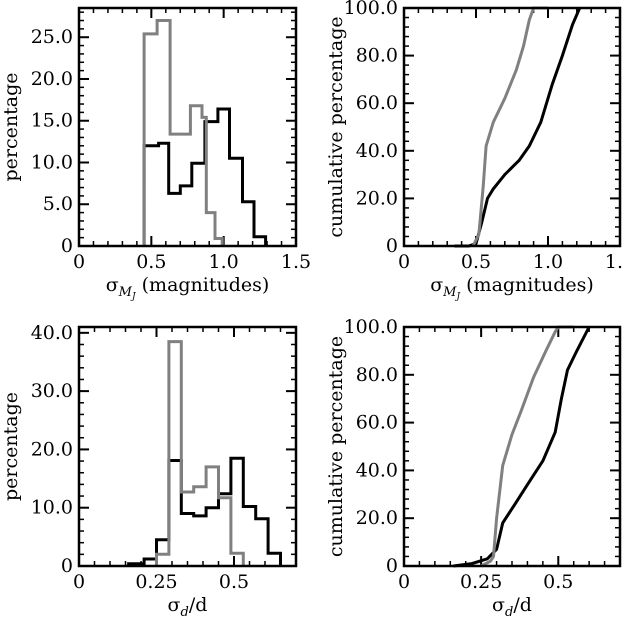  Describe the element at coordinates (58, 204) in the screenshot. I see `y-tick-label: 5.0` at that location.